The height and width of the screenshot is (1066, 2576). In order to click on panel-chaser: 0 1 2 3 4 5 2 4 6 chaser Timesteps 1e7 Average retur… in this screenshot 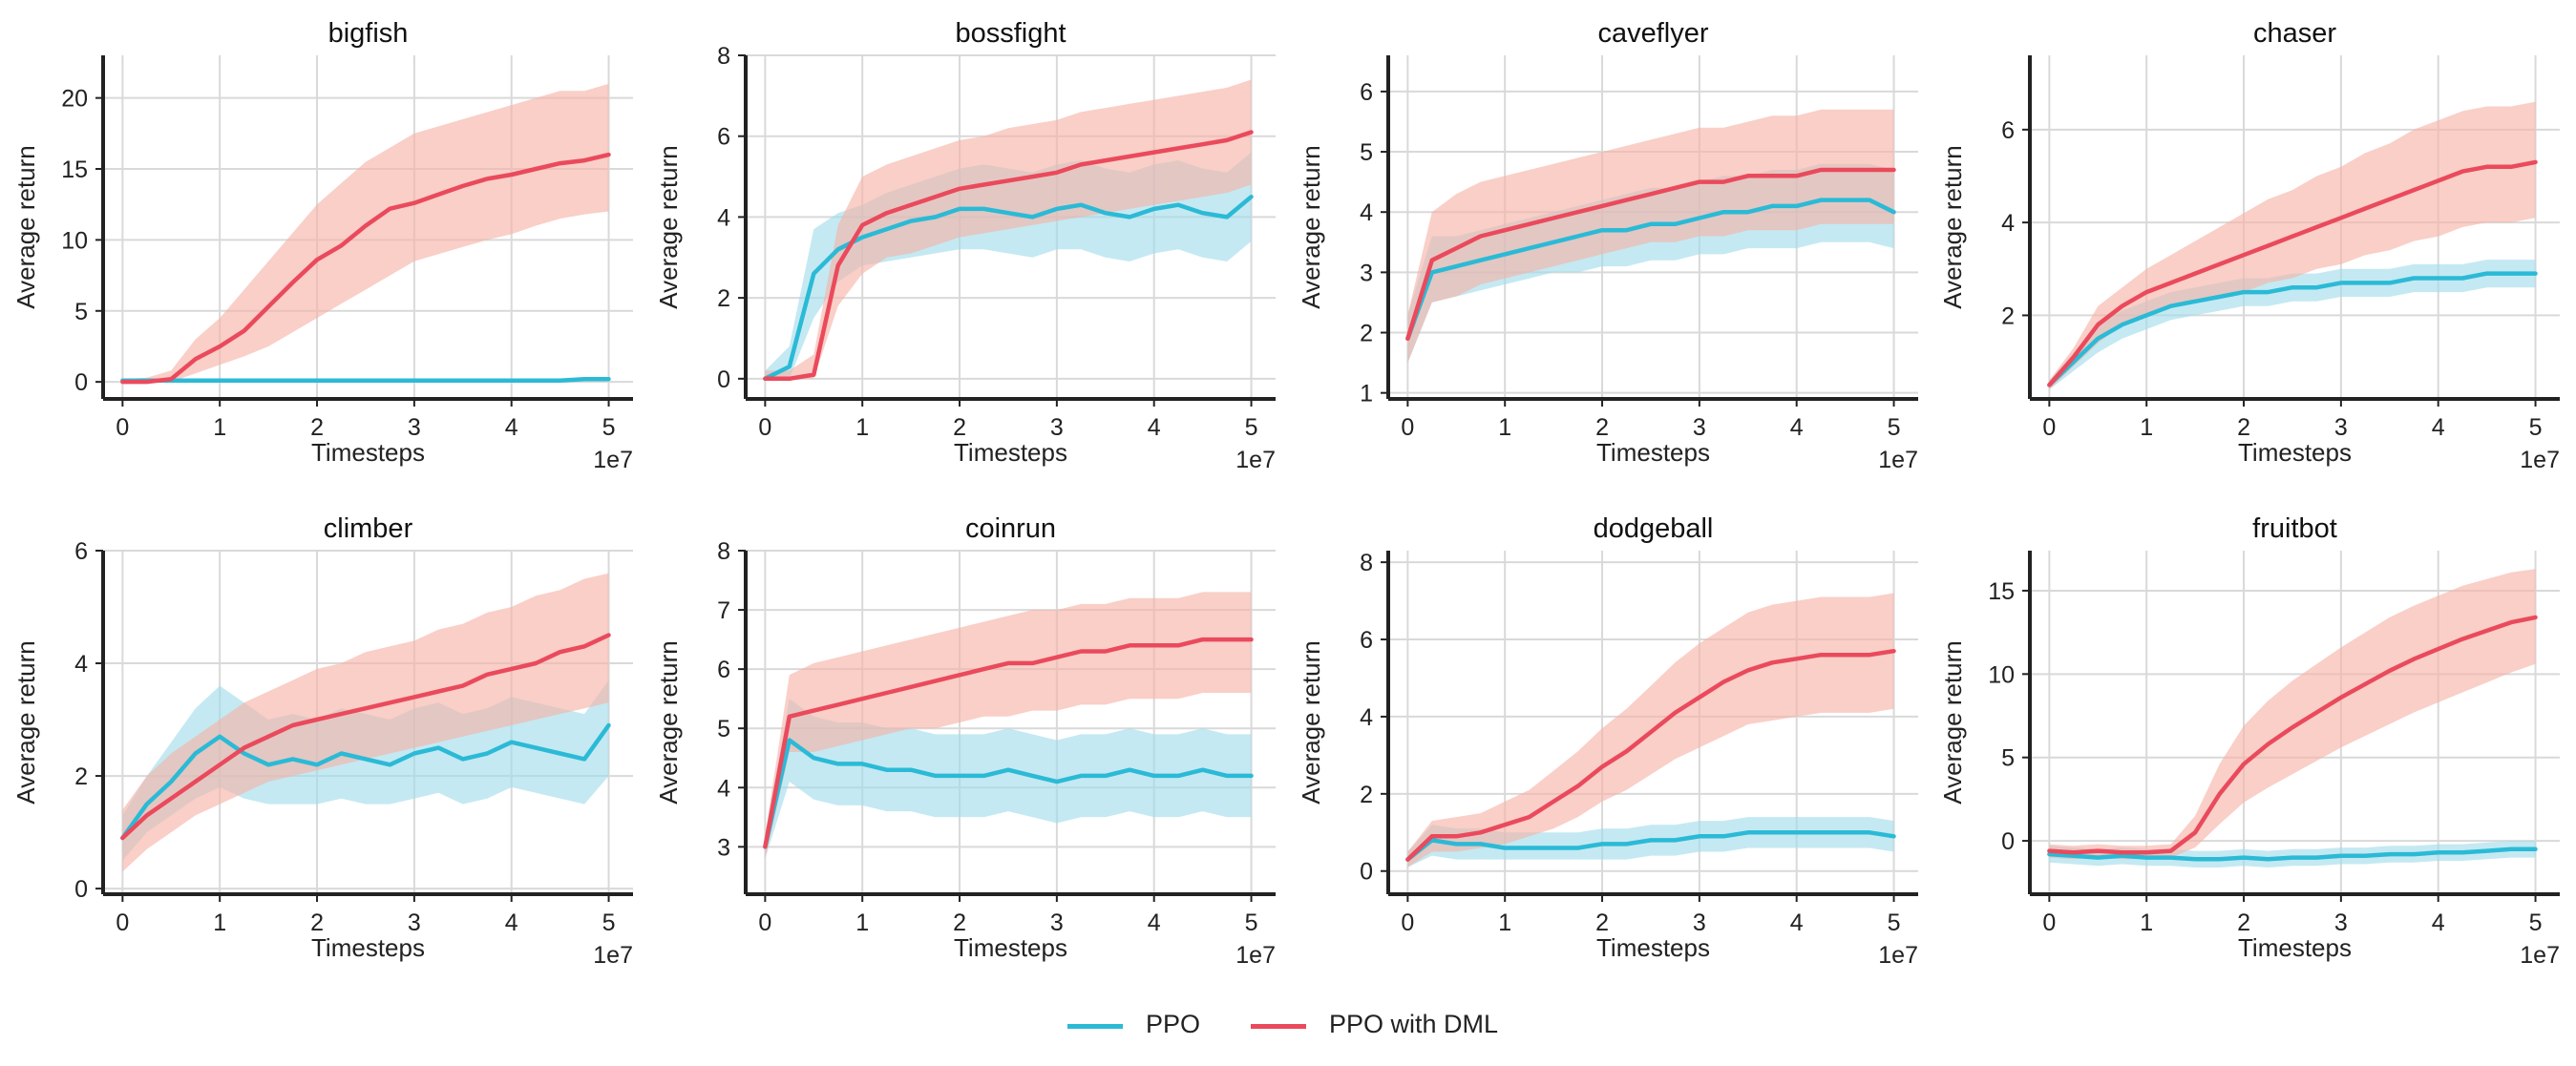, I will do `click(2249, 245)`.